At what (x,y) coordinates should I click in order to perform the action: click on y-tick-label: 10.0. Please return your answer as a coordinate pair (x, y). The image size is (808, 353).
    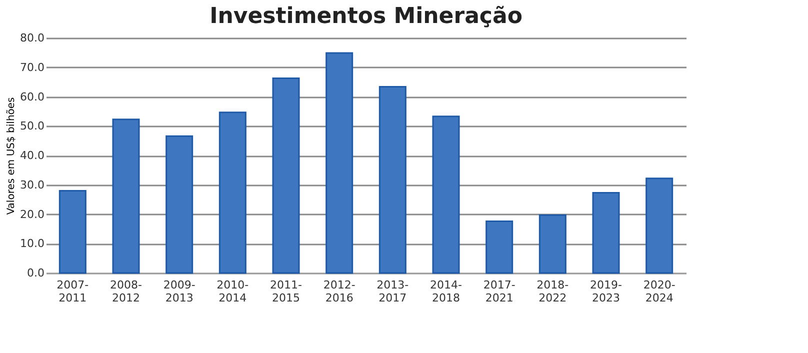
    Looking at the image, I should click on (32, 243).